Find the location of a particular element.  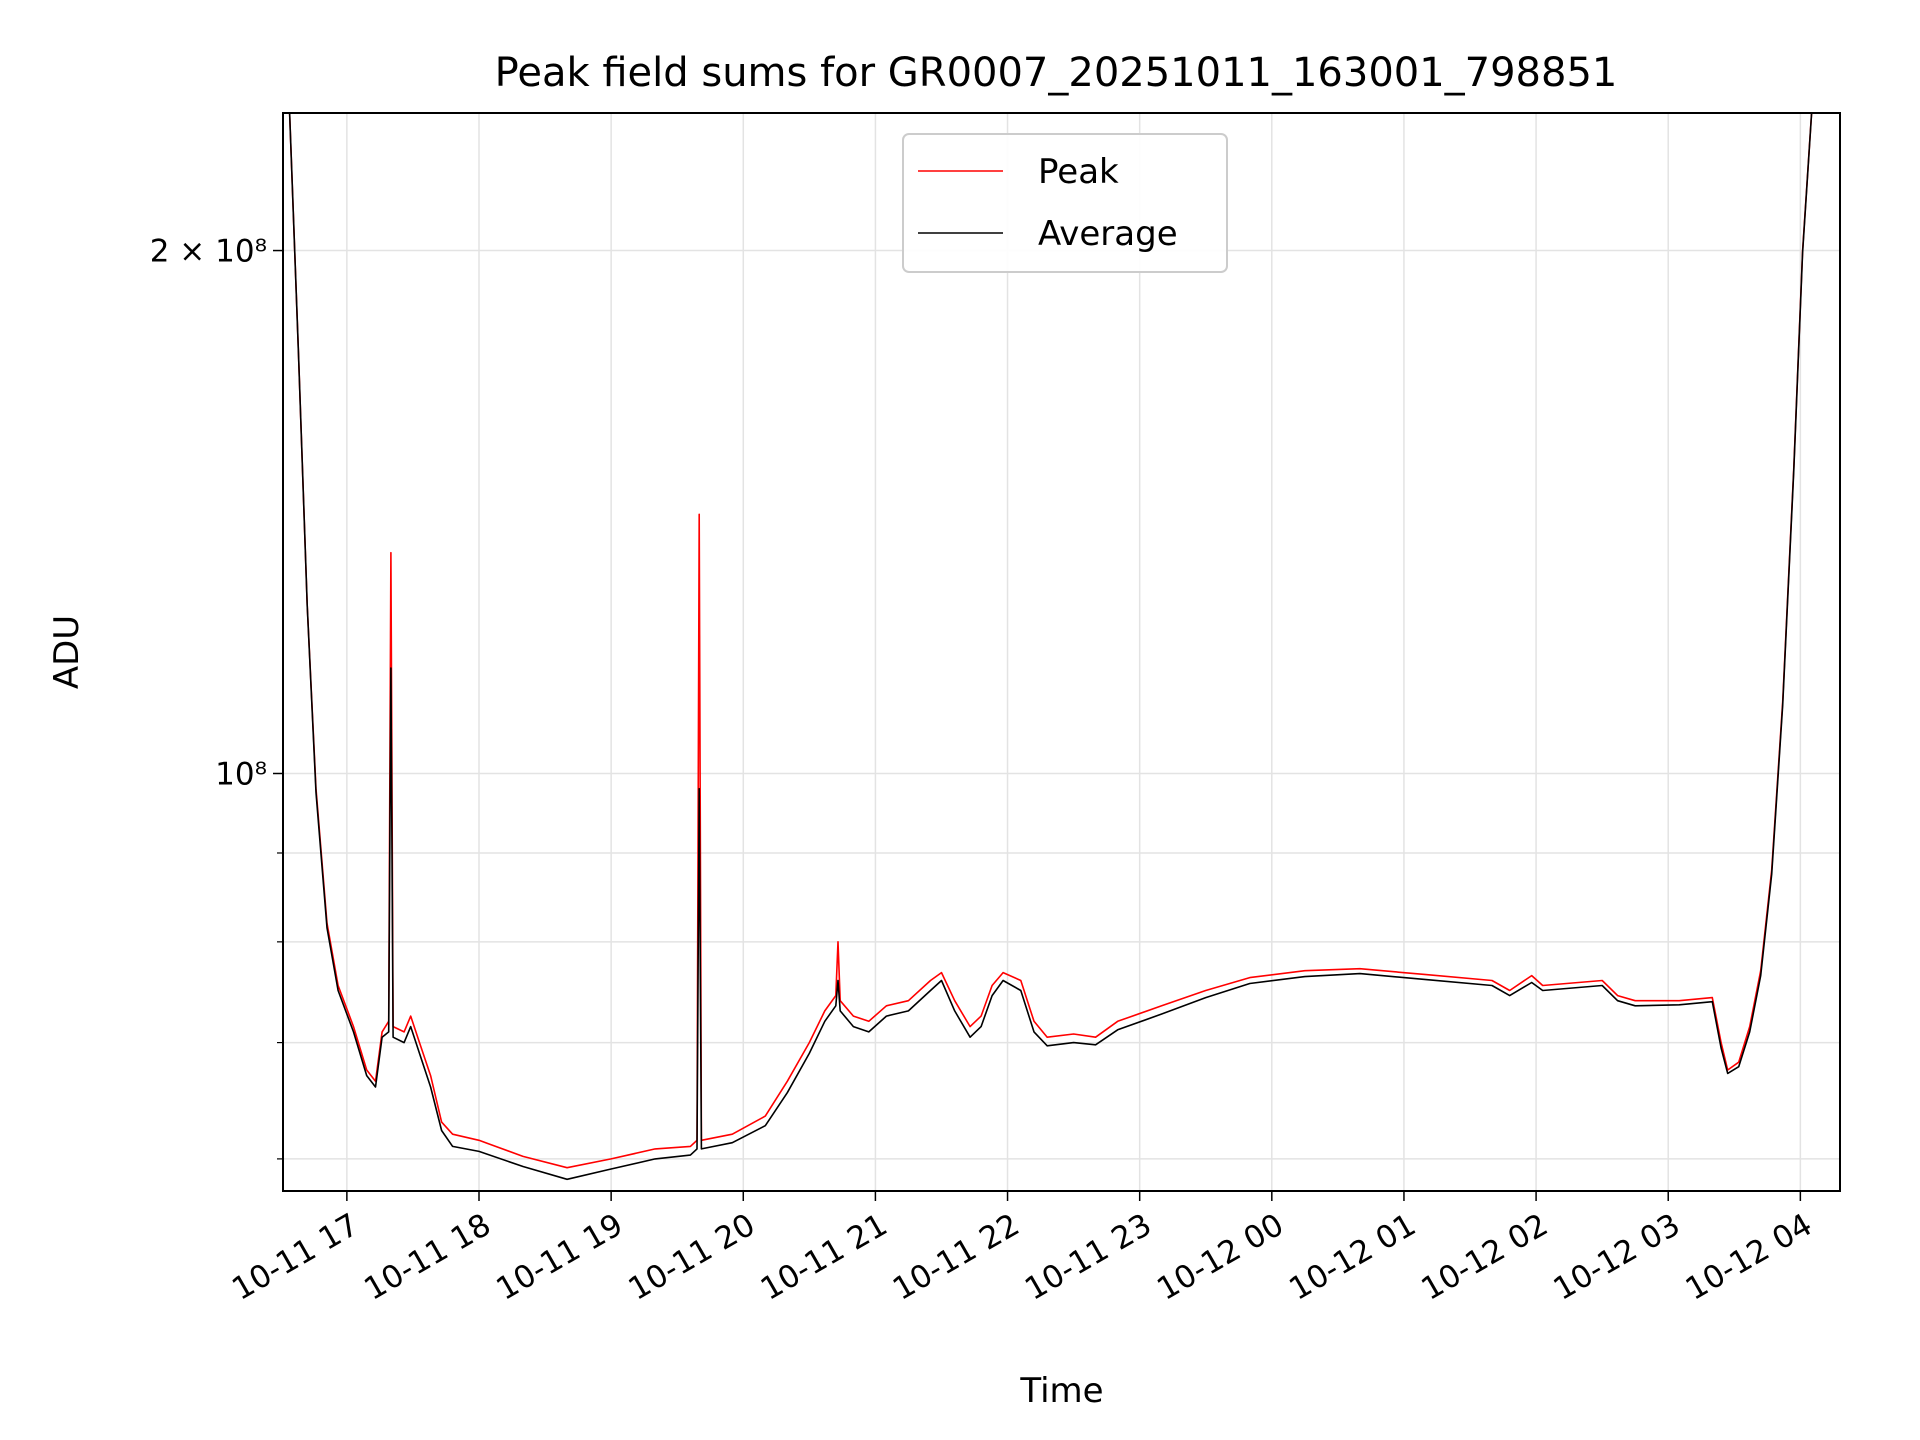

y-tick-label: 2 × 10⁸ is located at coordinates (208, 252).